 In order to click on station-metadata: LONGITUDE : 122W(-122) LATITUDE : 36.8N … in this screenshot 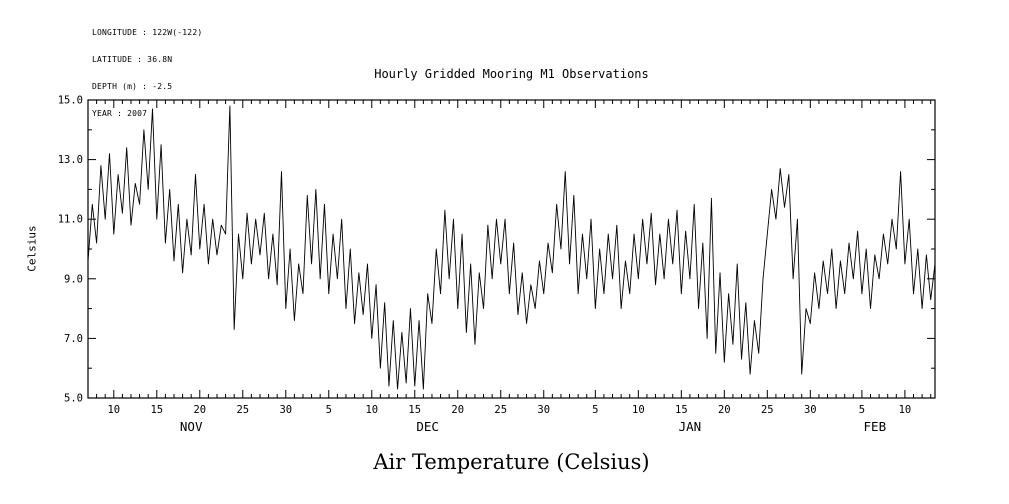, I will do `click(147, 73)`.